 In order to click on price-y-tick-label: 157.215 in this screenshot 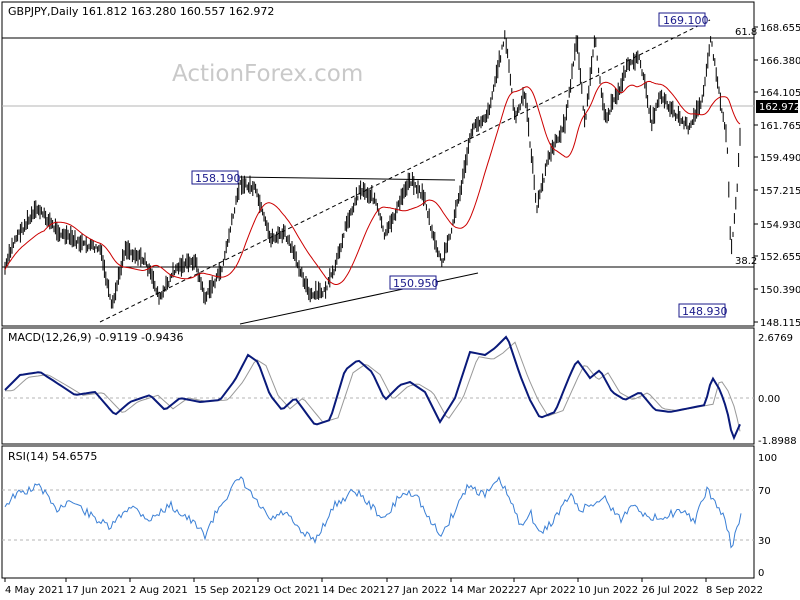, I will do `click(780, 191)`.